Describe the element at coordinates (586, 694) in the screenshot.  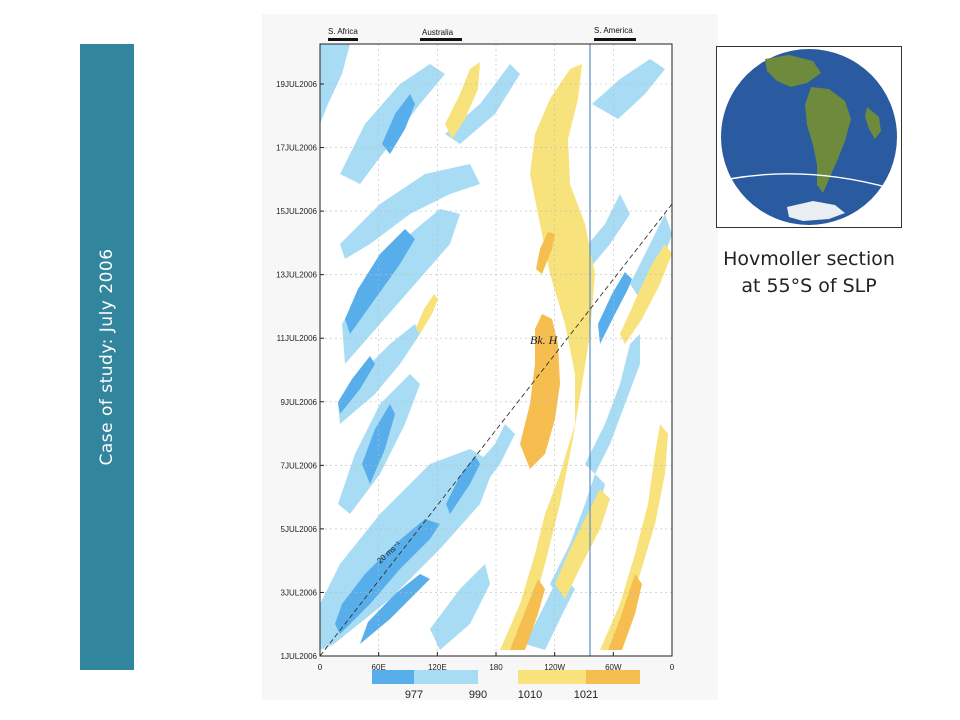
I see `legend-label-1021: 1021` at that location.